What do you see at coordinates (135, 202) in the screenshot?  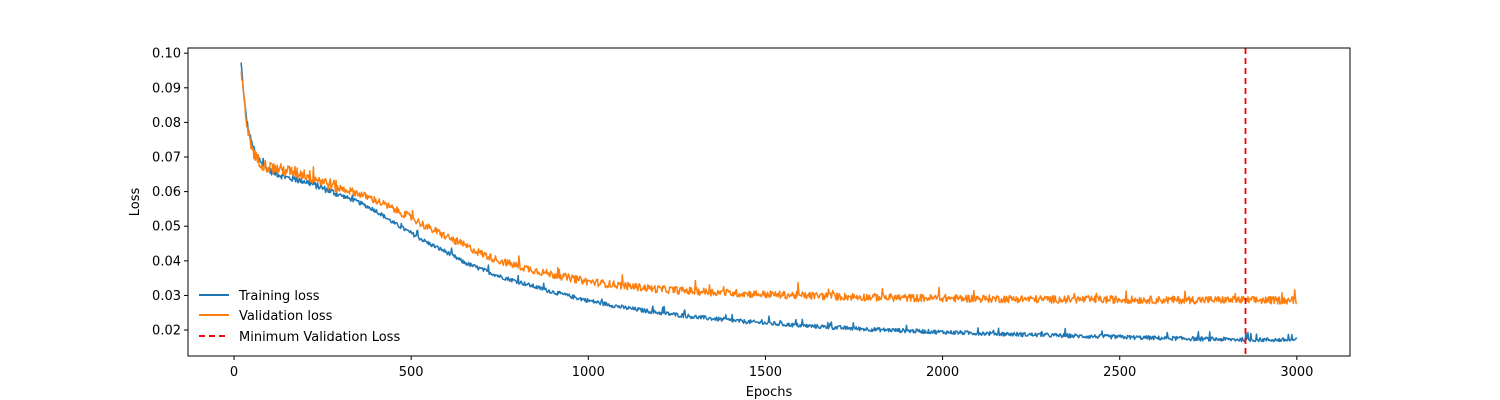 I see `y-axis-label: Loss` at bounding box center [135, 202].